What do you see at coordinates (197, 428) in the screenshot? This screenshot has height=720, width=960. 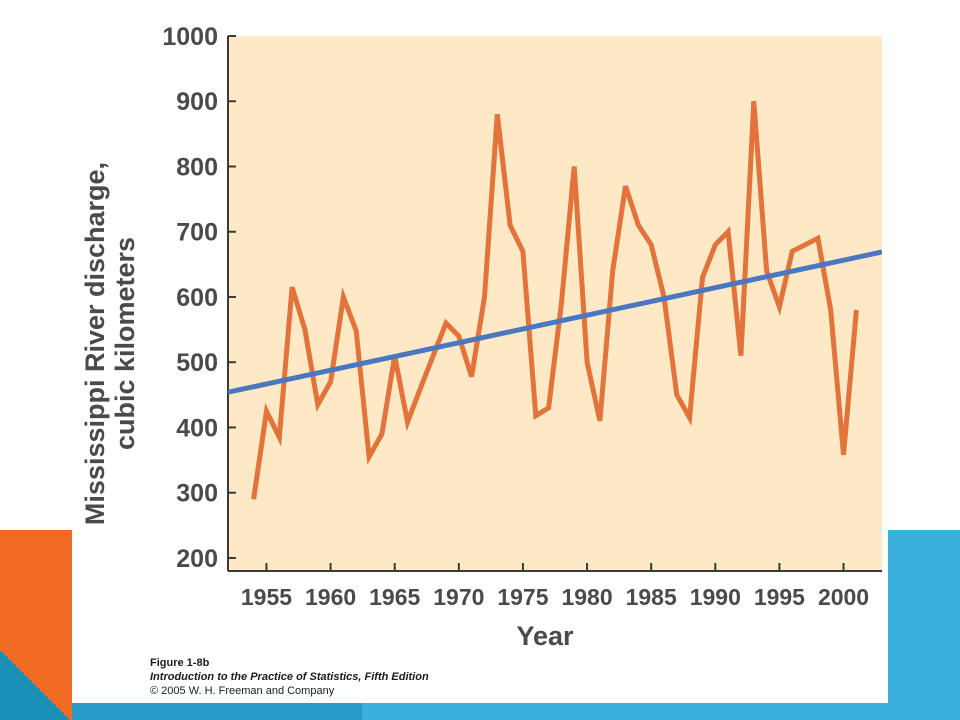 I see `y-tick-label: 400` at bounding box center [197, 428].